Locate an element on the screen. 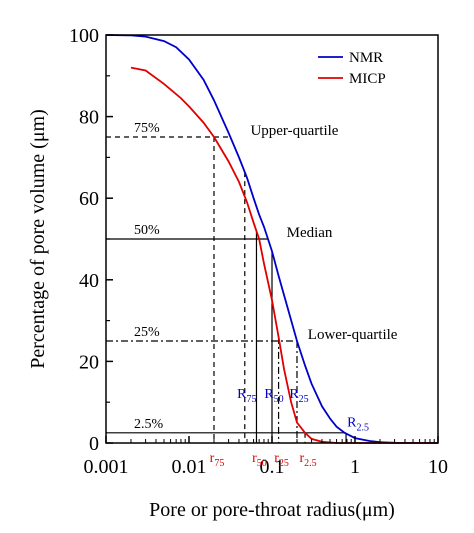 This screenshot has height=533, width=474. y-axis-title: Percentage of pore volume (μm) is located at coordinates (38, 239).